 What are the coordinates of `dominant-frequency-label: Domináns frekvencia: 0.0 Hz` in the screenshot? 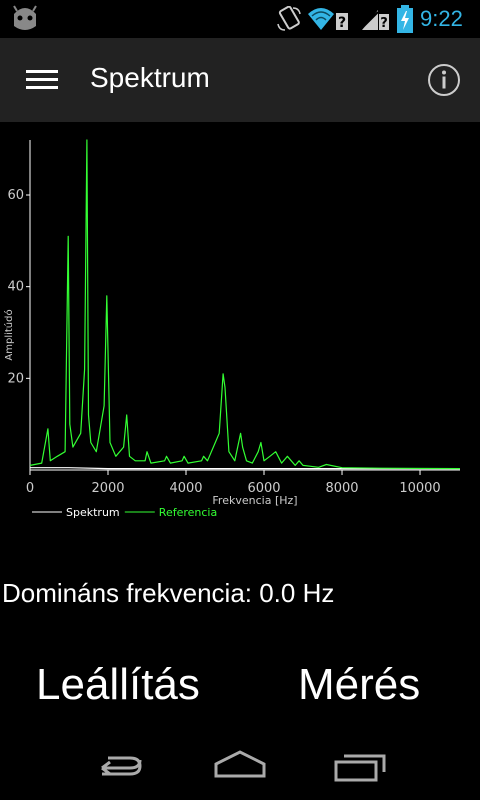 It's located at (168, 593).